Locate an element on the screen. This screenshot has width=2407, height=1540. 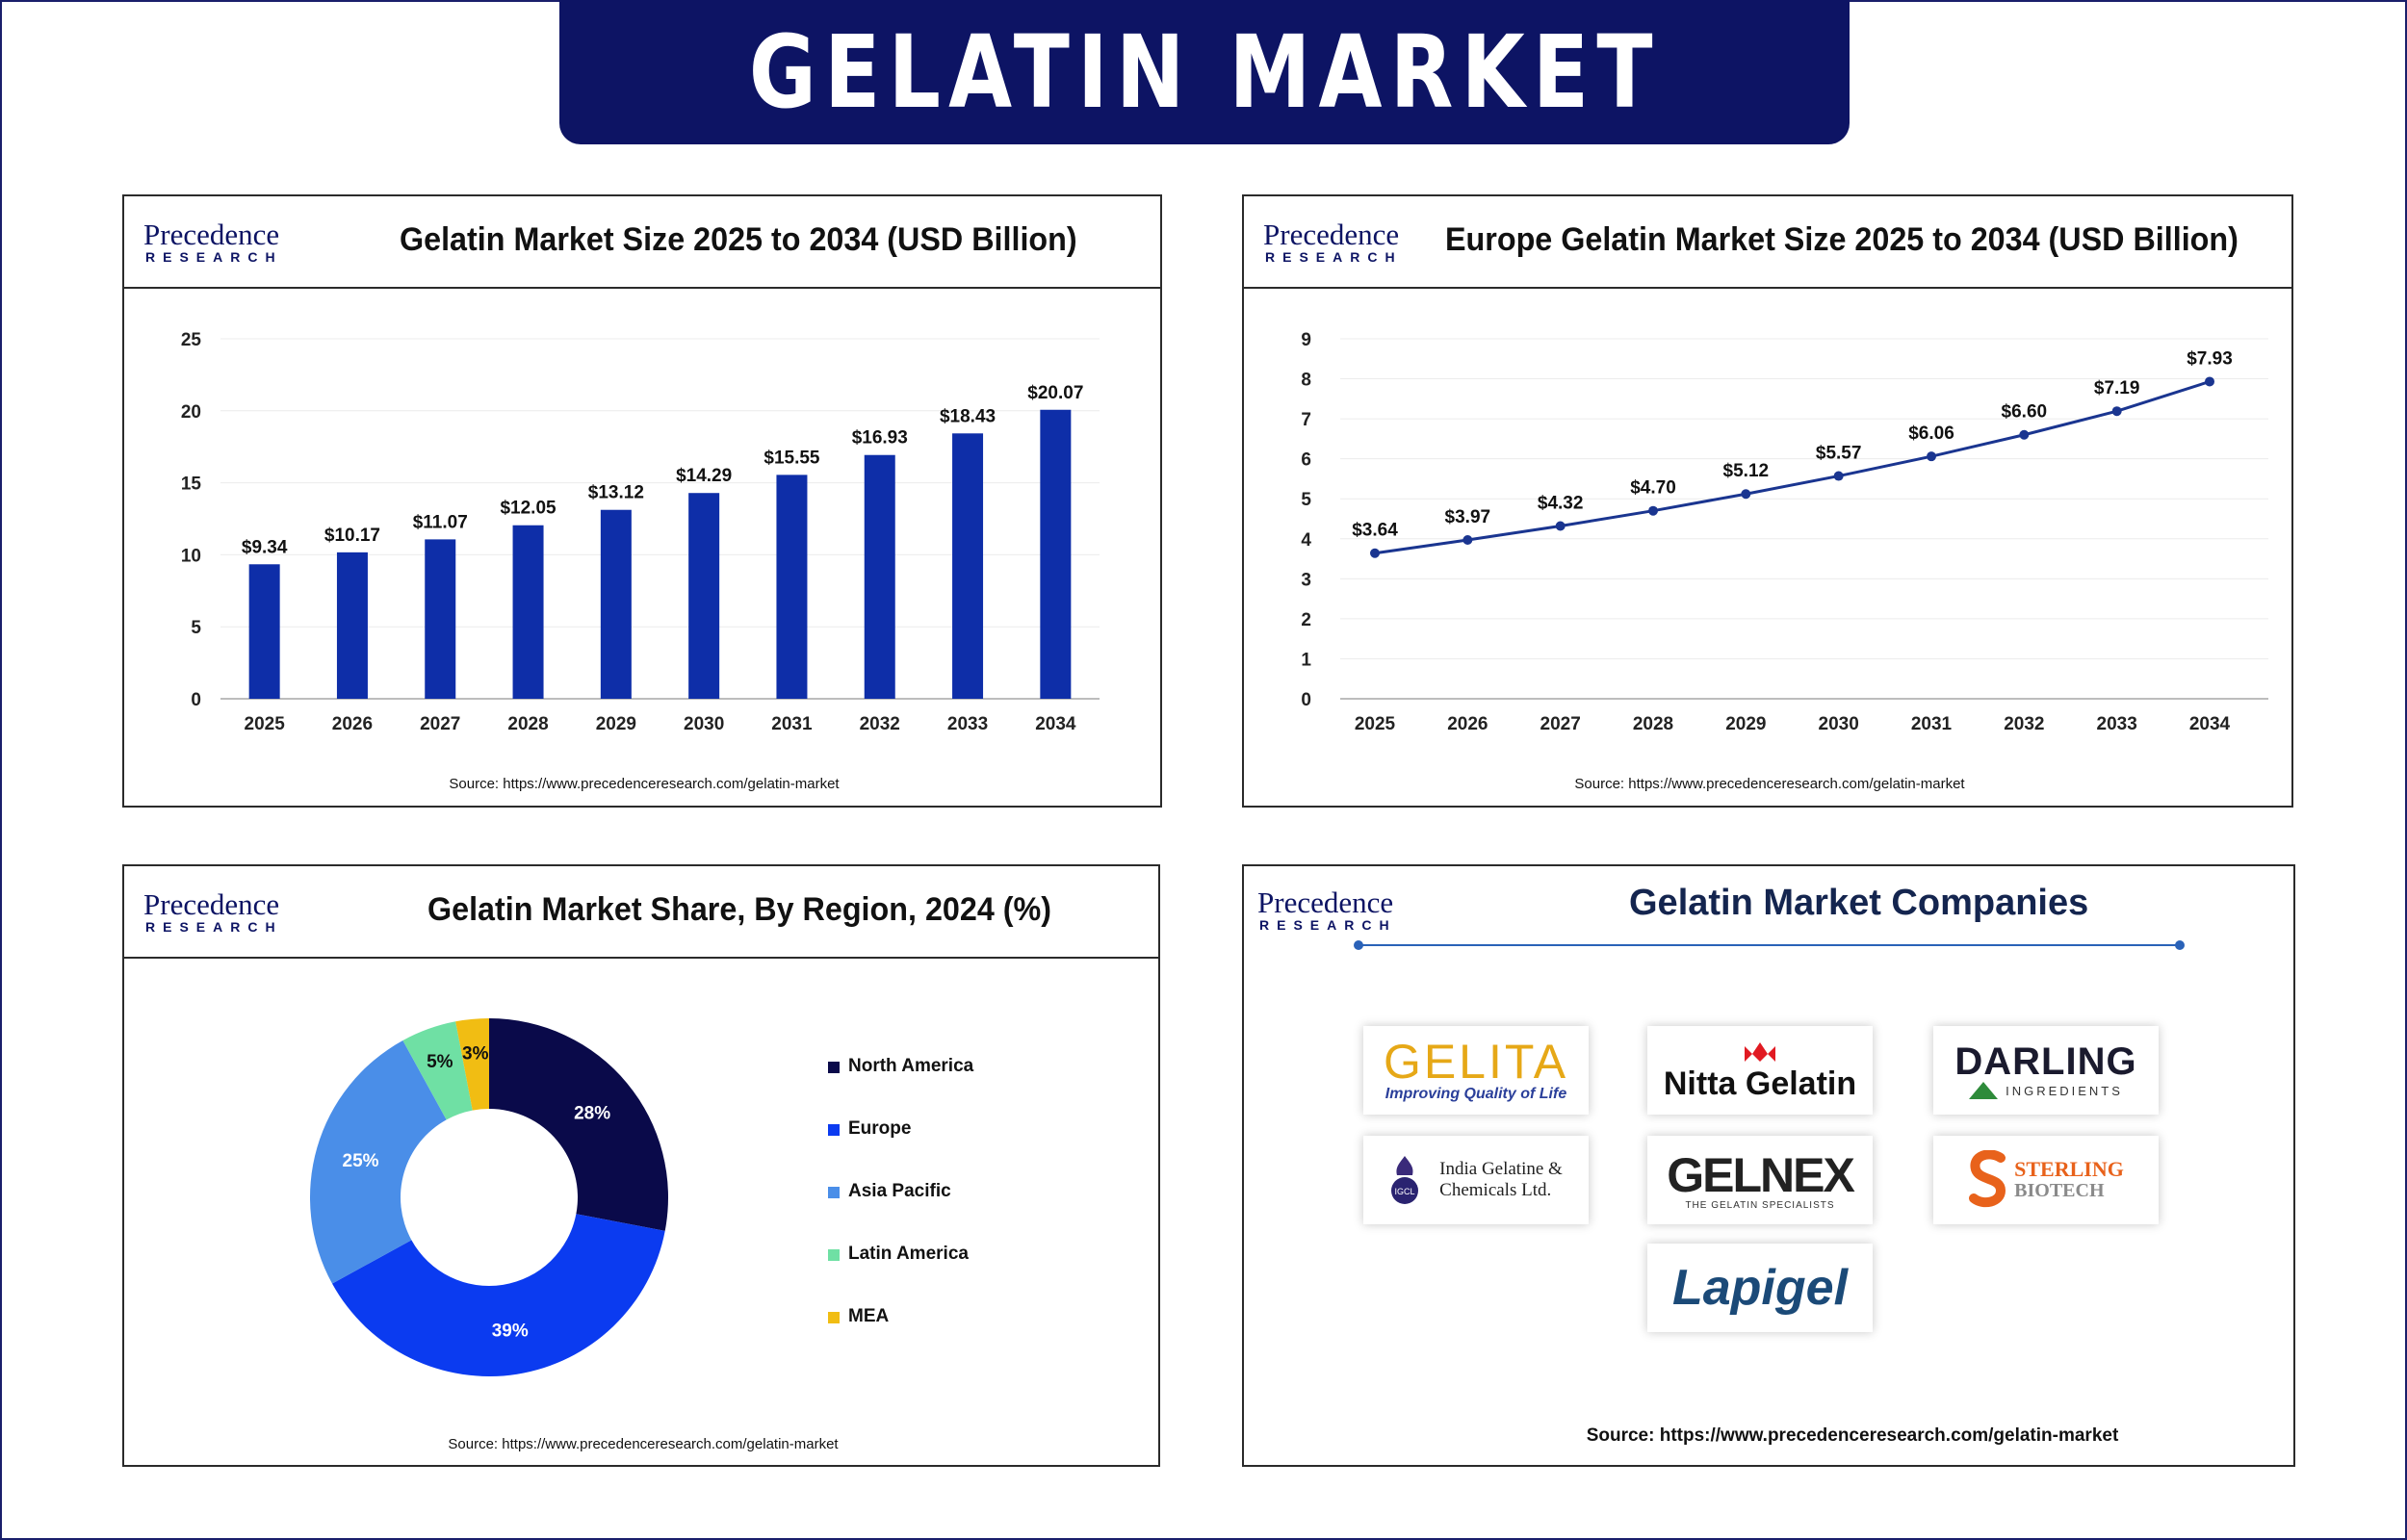
legend-label: Asia Pacific is located at coordinates (899, 1191).